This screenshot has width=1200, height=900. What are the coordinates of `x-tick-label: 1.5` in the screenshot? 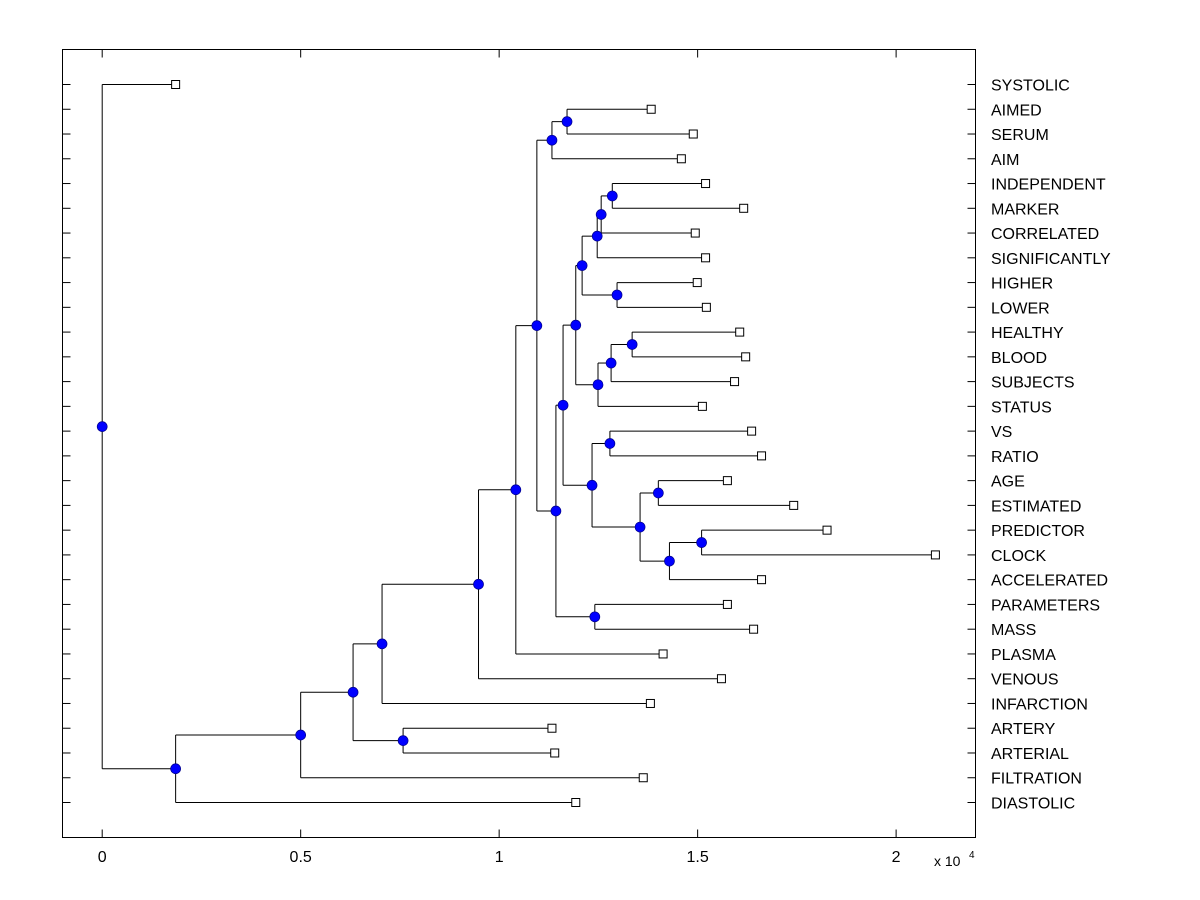 It's located at (698, 857).